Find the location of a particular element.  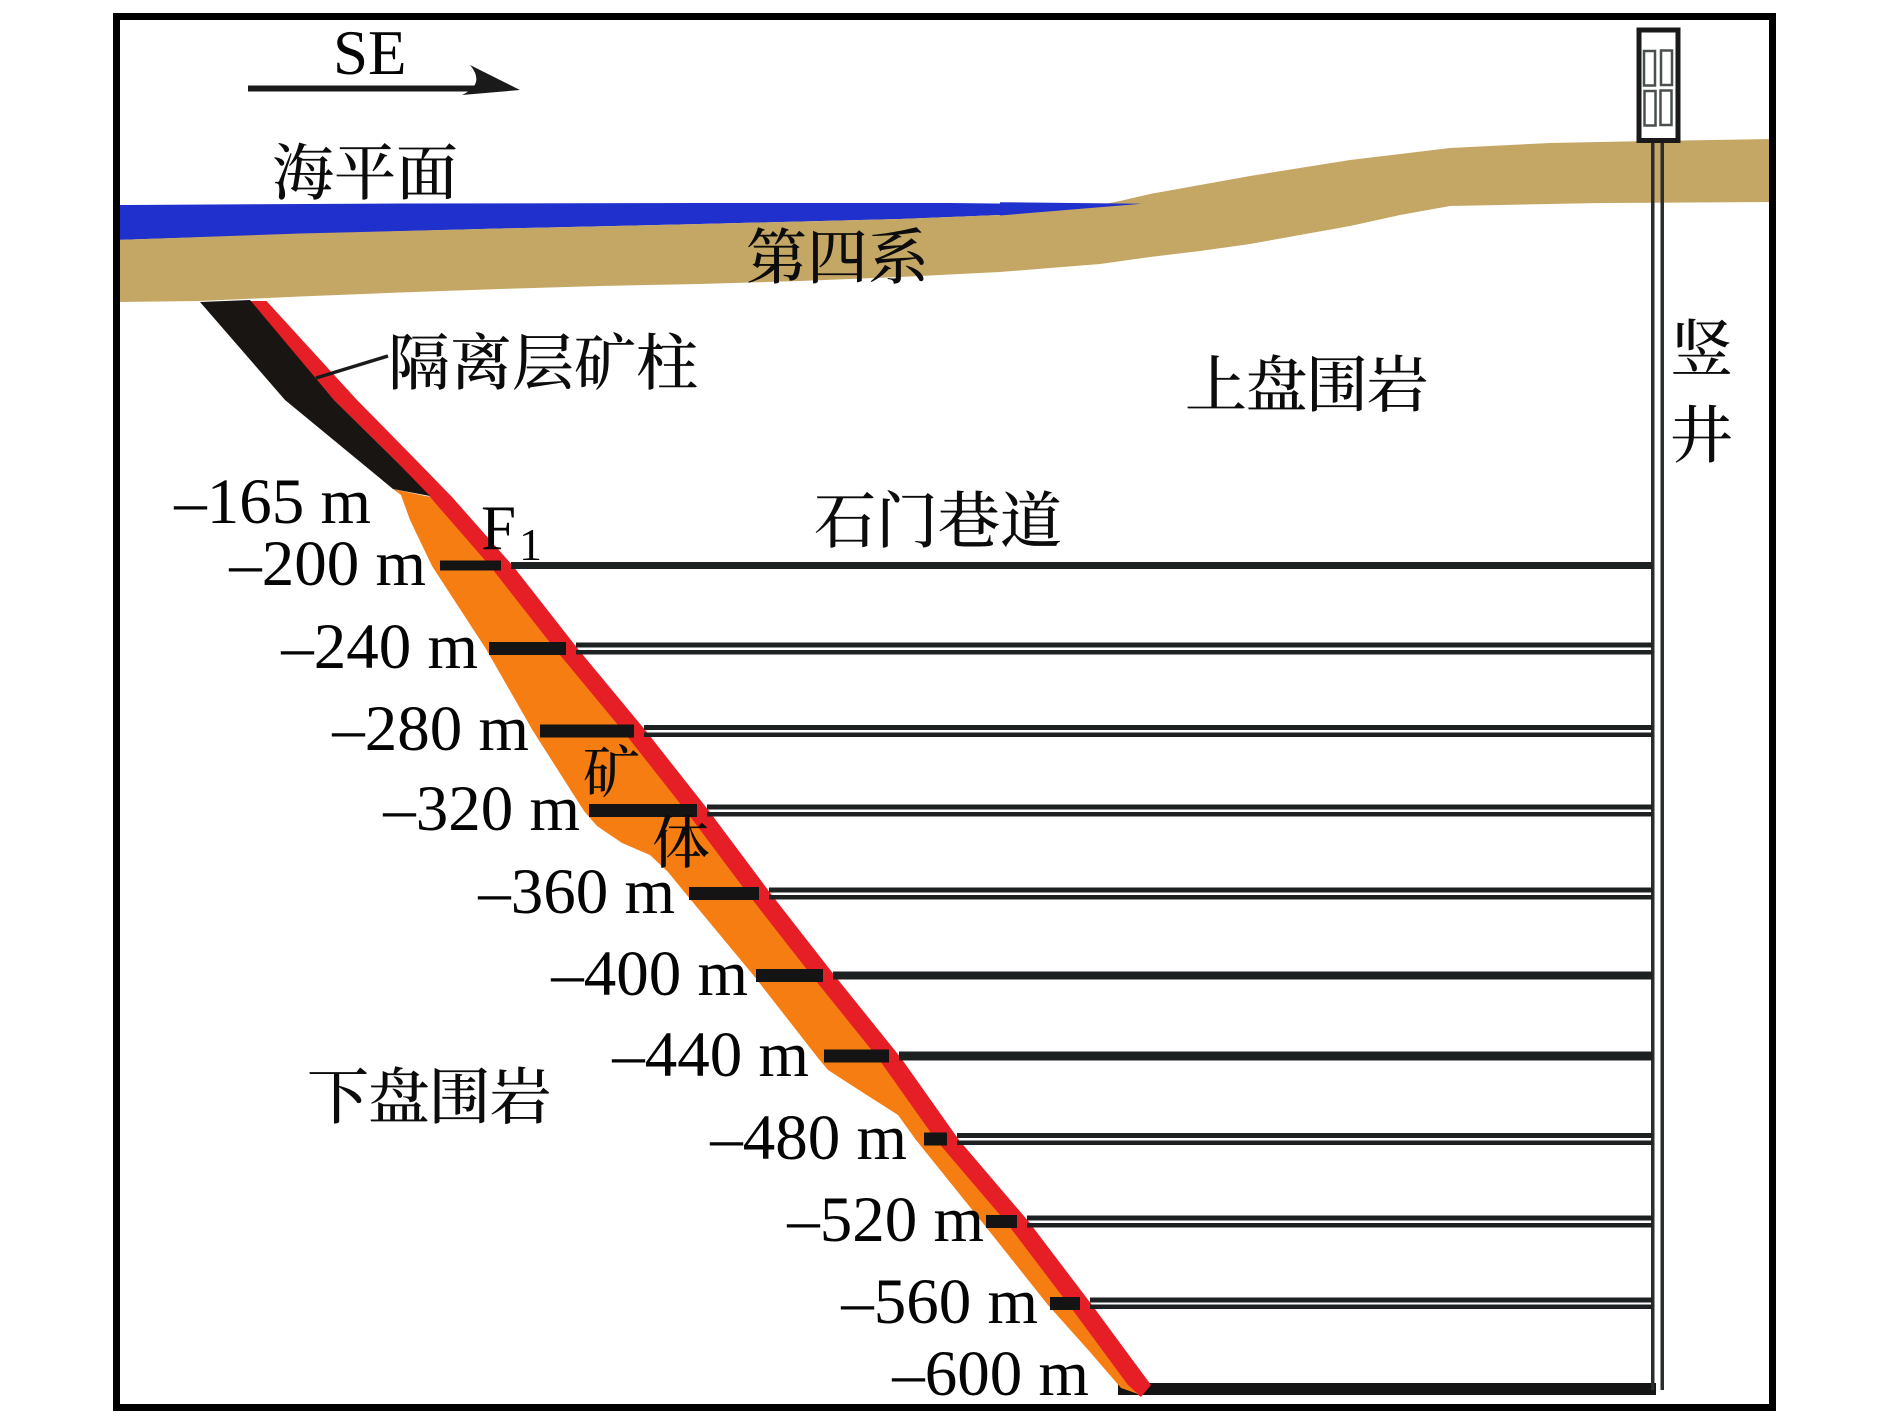

svg-text: –165 m is located at coordinates (272, 502).